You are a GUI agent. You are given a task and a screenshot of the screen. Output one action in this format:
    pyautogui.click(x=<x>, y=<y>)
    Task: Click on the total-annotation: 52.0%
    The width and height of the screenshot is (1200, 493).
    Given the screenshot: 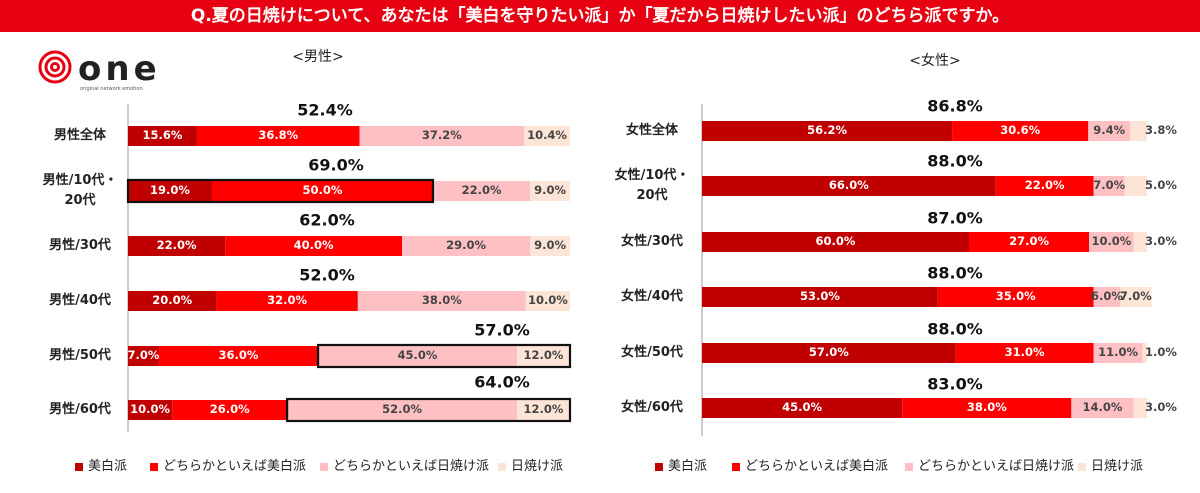 What is the action you would take?
    pyautogui.click(x=327, y=275)
    